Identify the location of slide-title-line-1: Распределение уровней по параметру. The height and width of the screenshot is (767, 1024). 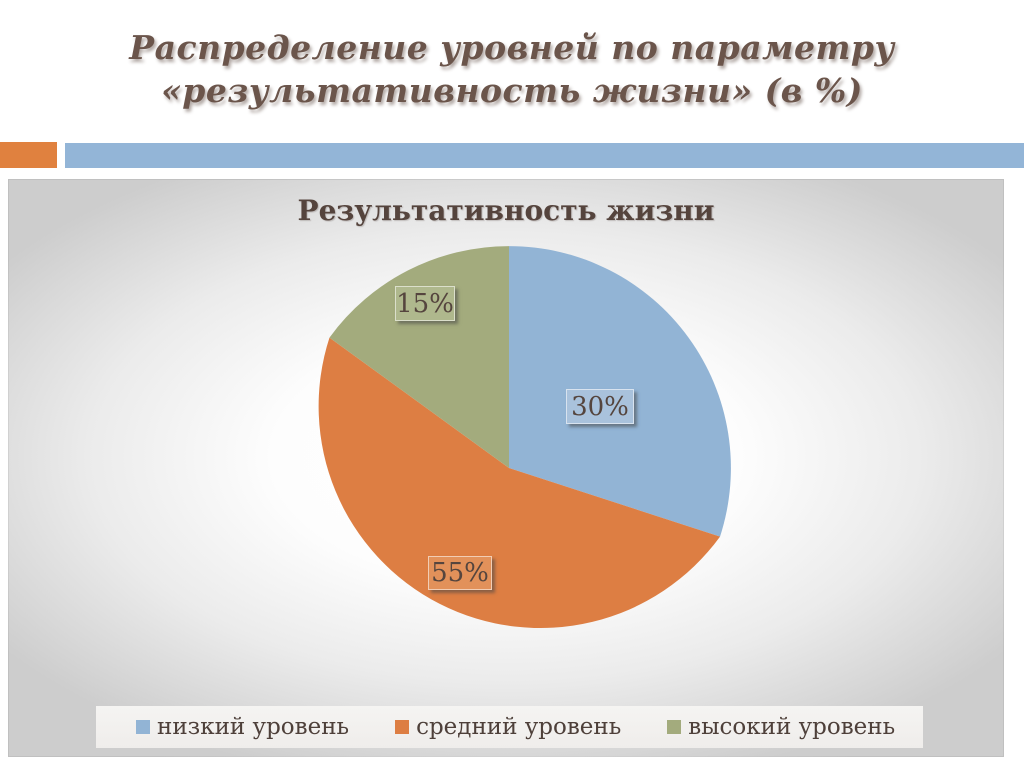
(512, 47).